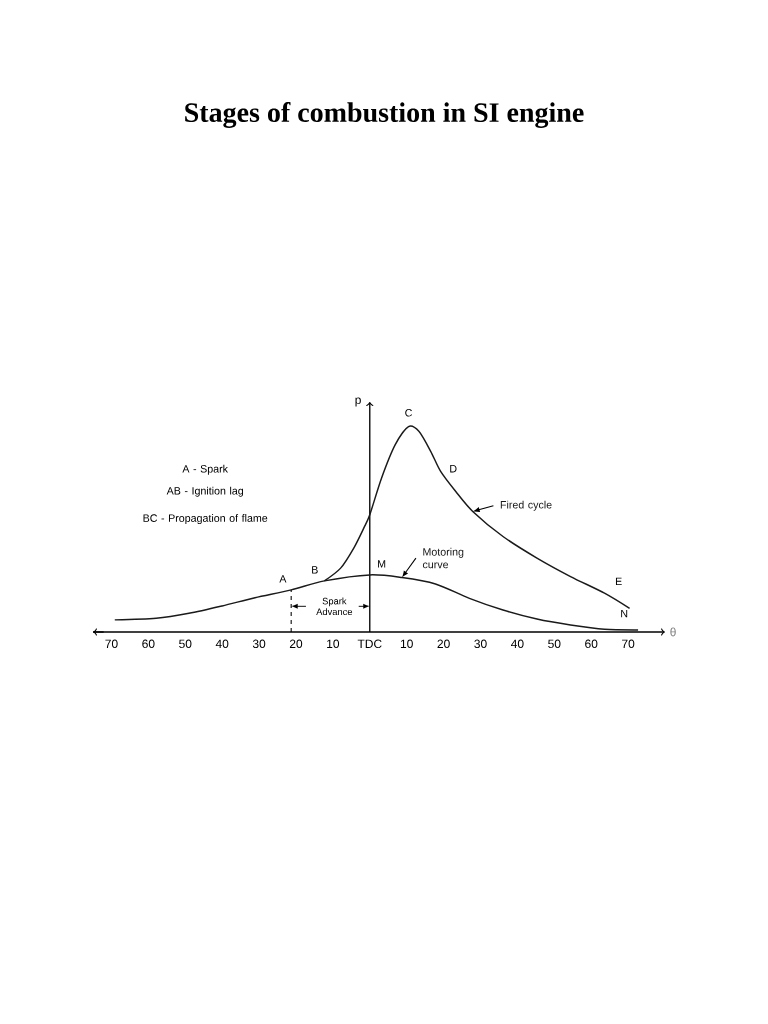 This screenshot has height=1024, width=768. What do you see at coordinates (624, 613) in the screenshot?
I see `annotation: N` at bounding box center [624, 613].